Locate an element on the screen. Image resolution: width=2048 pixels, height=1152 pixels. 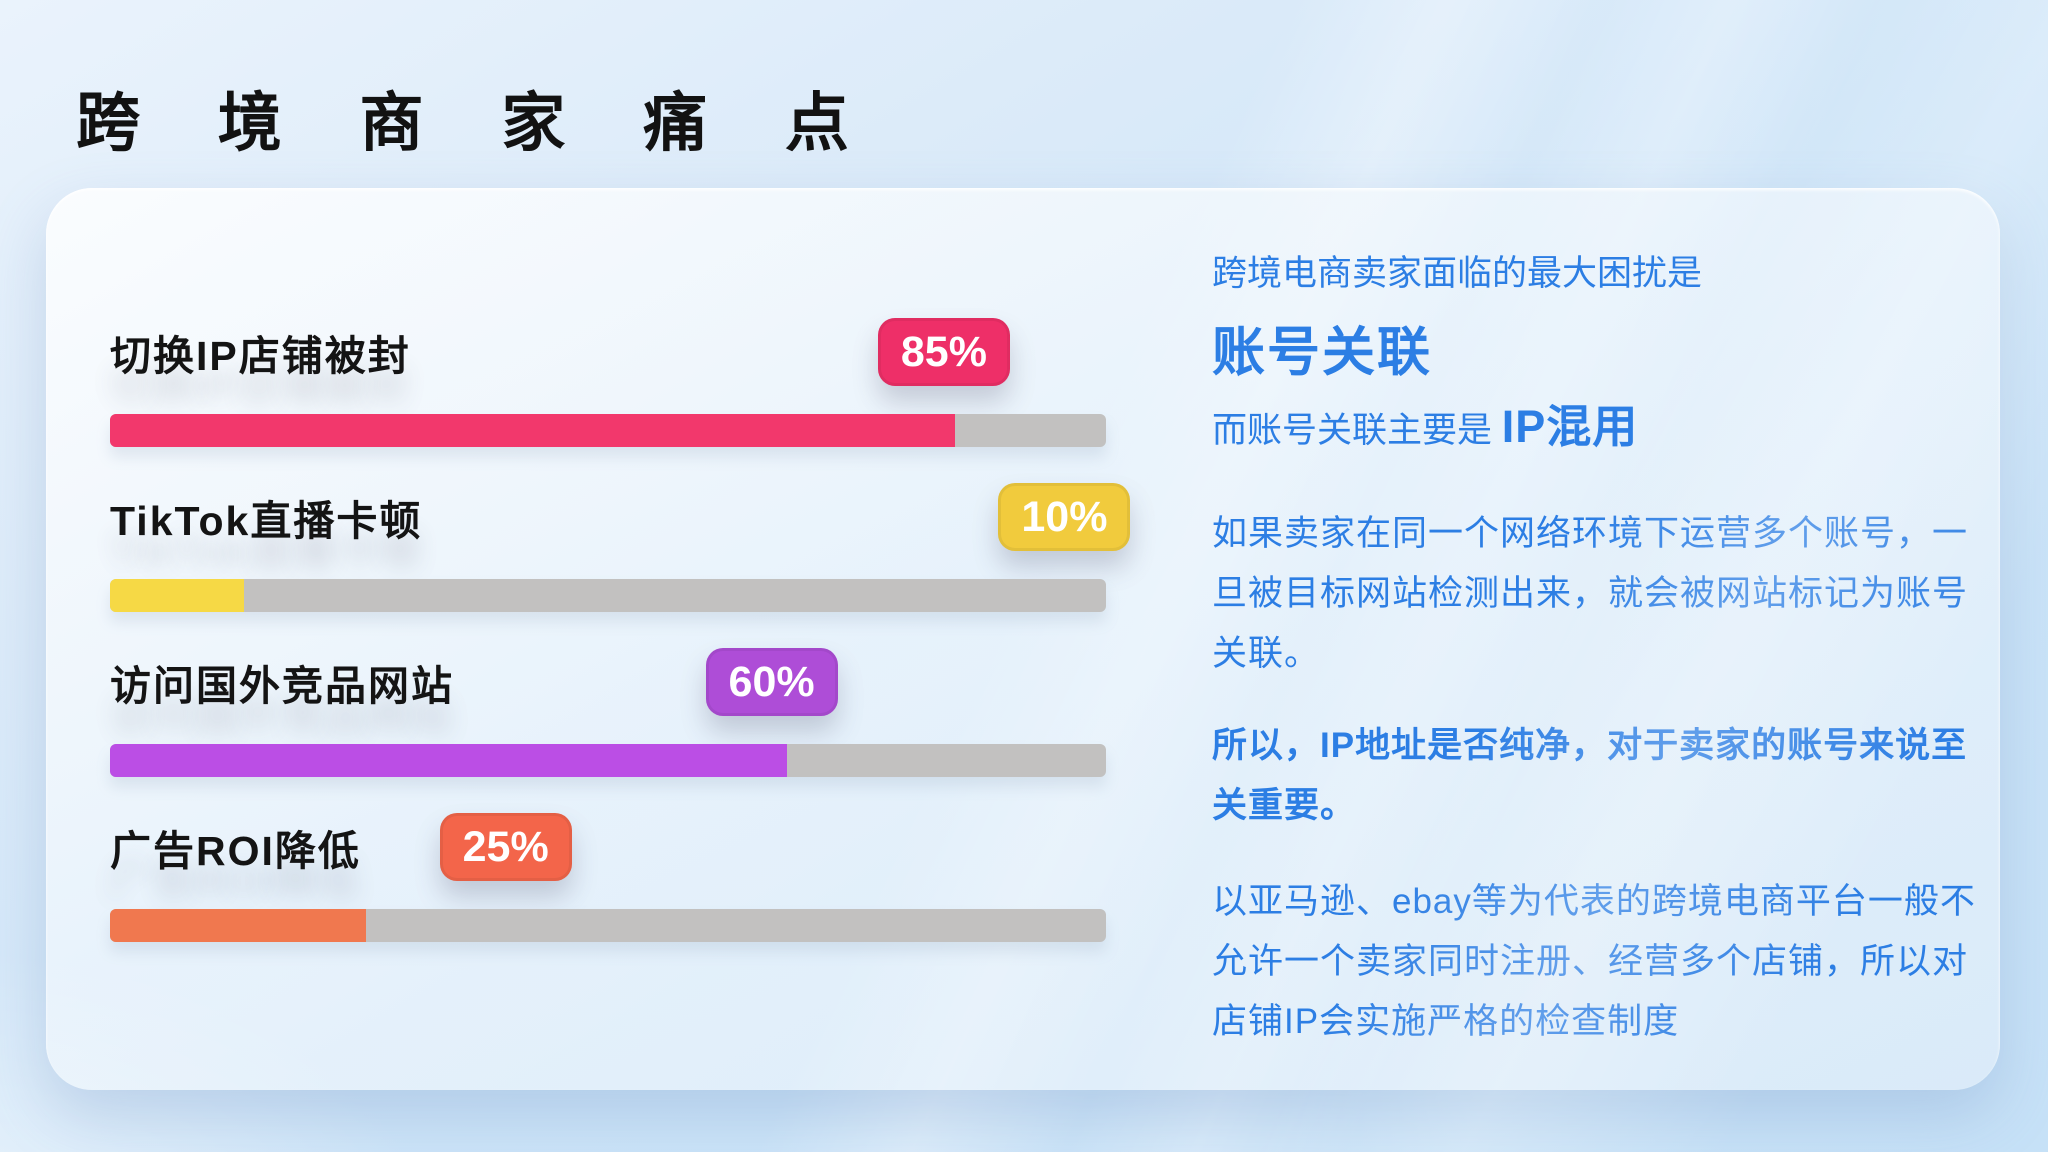
bar-row: 广告ROI降低 25% is located at coordinates (608, 895).